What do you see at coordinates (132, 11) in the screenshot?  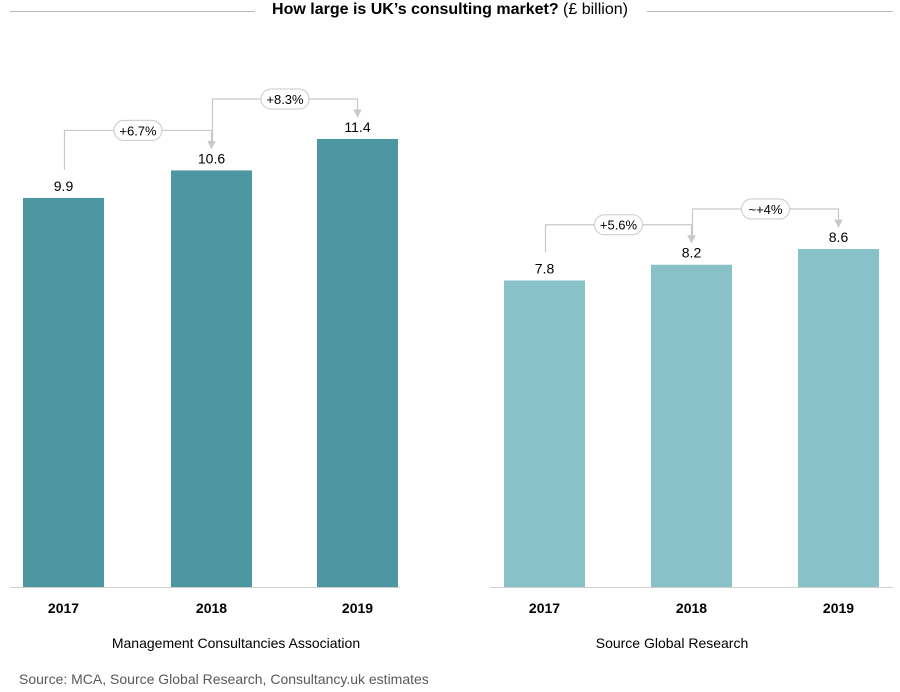 I see `title-rule-left` at bounding box center [132, 11].